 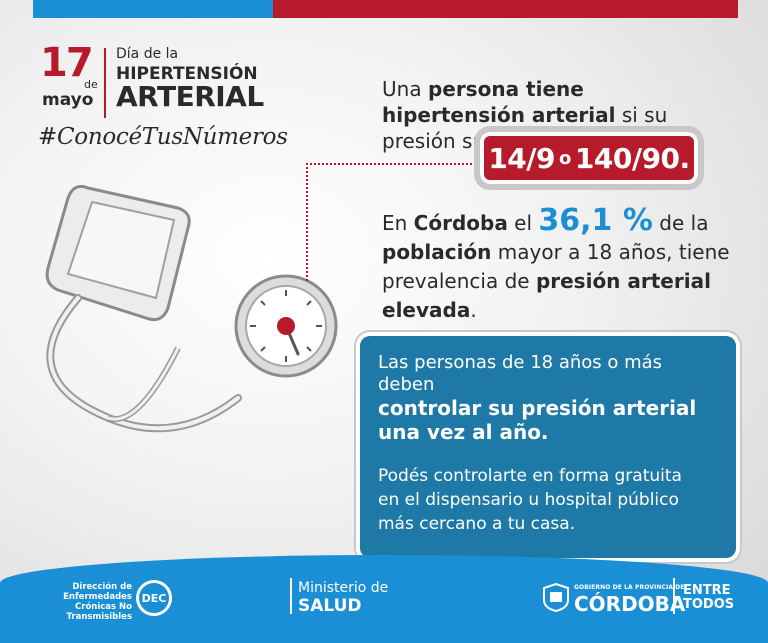 What do you see at coordinates (405, 89) in the screenshot?
I see `info1-pre: Una` at bounding box center [405, 89].